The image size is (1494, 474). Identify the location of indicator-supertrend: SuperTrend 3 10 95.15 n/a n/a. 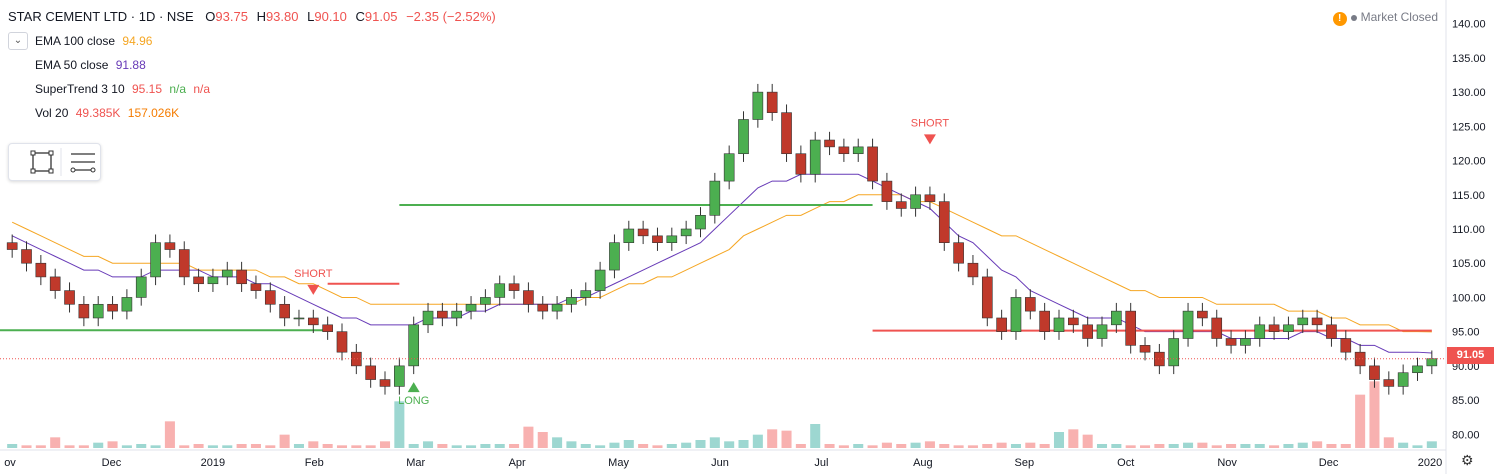
(123, 89).